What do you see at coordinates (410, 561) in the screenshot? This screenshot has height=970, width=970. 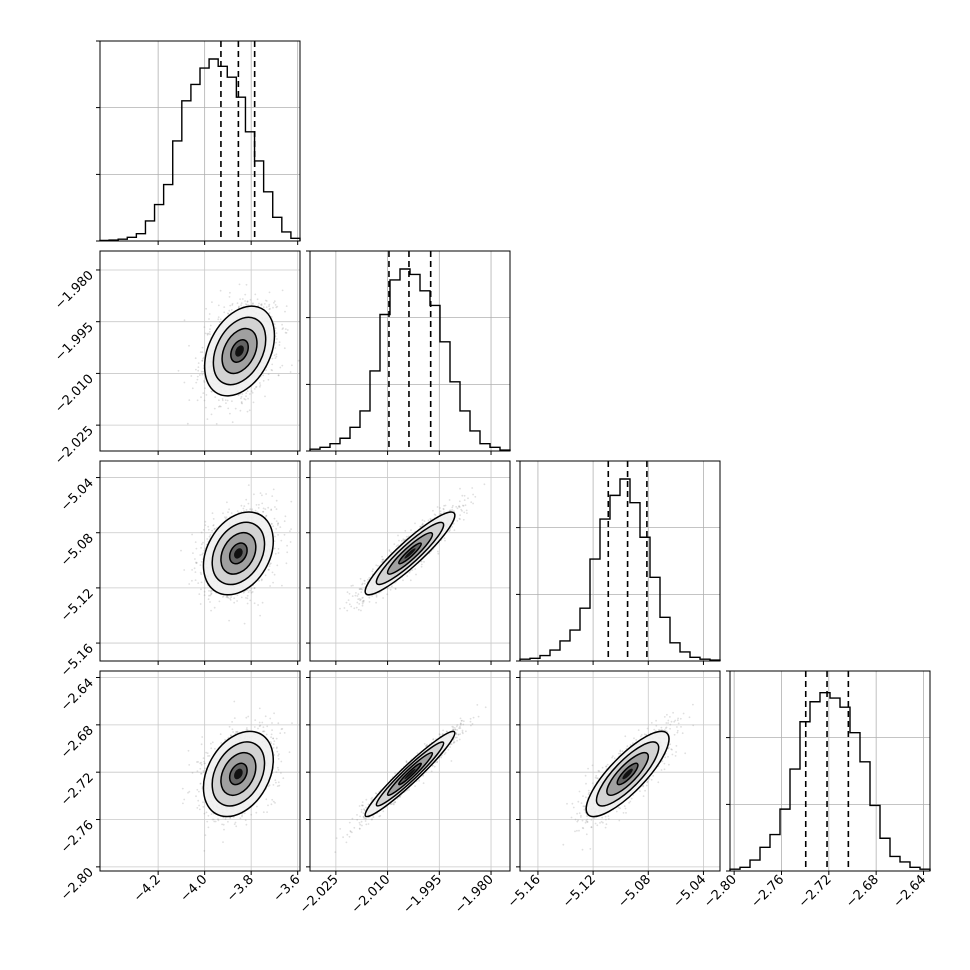 I see `panel-inner` at bounding box center [410, 561].